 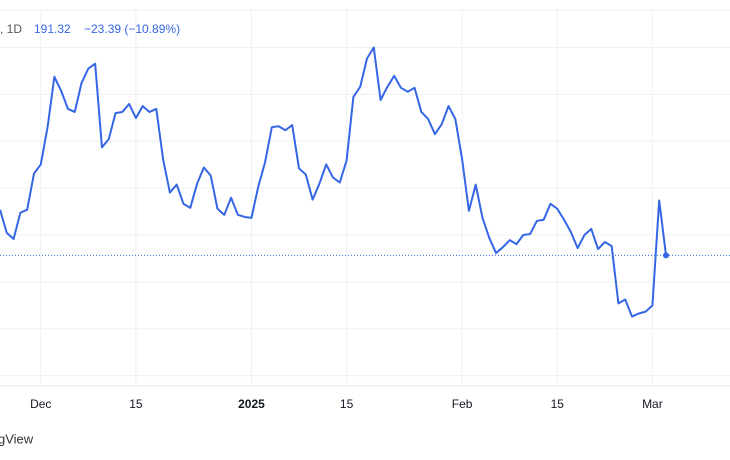 What do you see at coordinates (52, 29) in the screenshot?
I see `last-price: 191.32` at bounding box center [52, 29].